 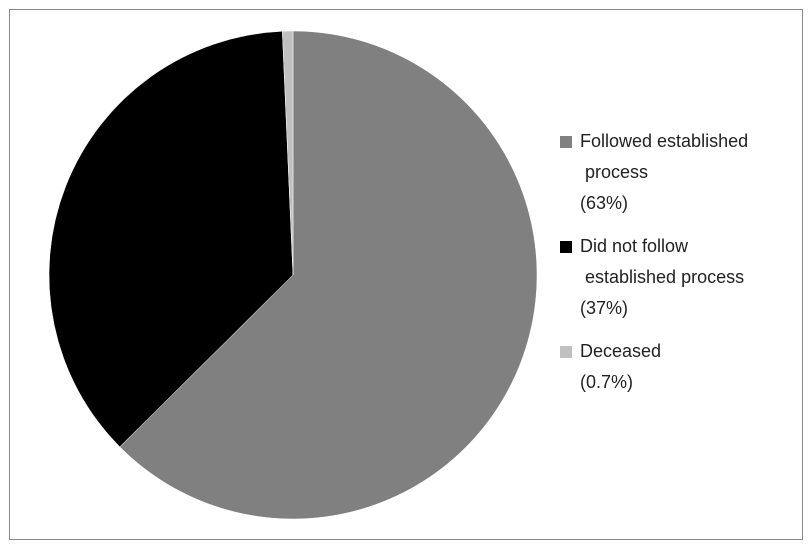 I want to click on legend-label: Did not follow established process, so click(x=662, y=261).